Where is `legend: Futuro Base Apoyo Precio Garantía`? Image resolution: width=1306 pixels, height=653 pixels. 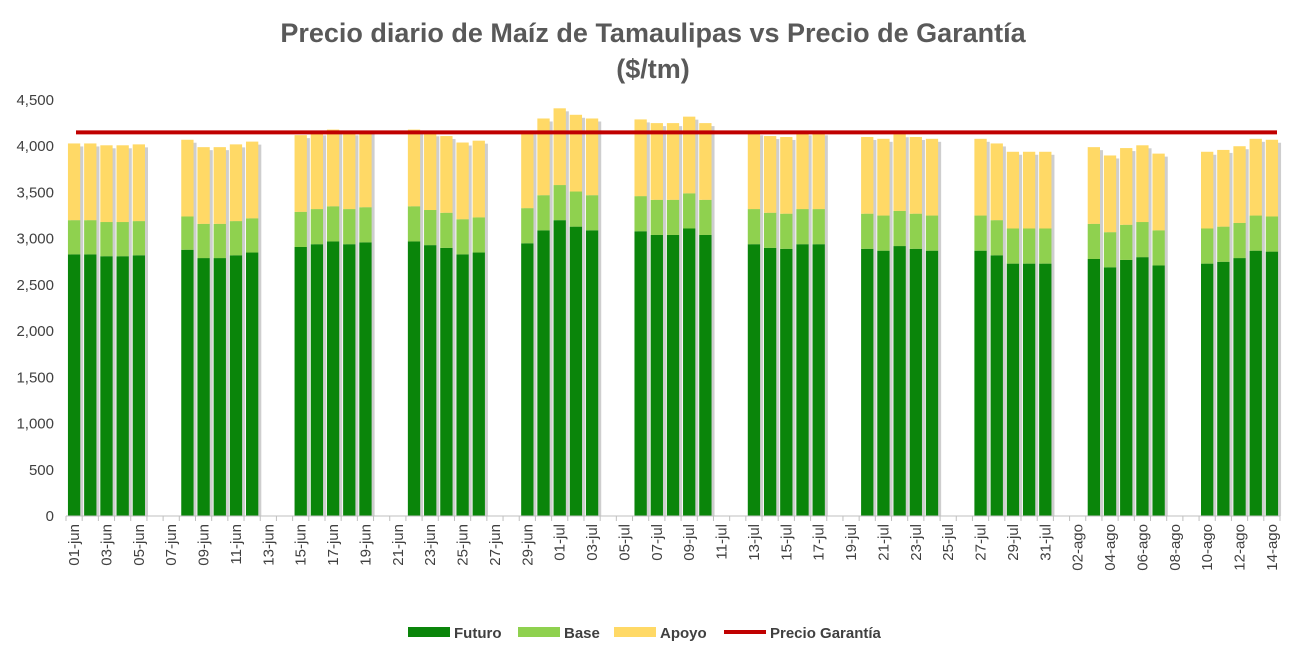
legend: Futuro Base Apoyo Precio Garantía is located at coordinates (645, 633).